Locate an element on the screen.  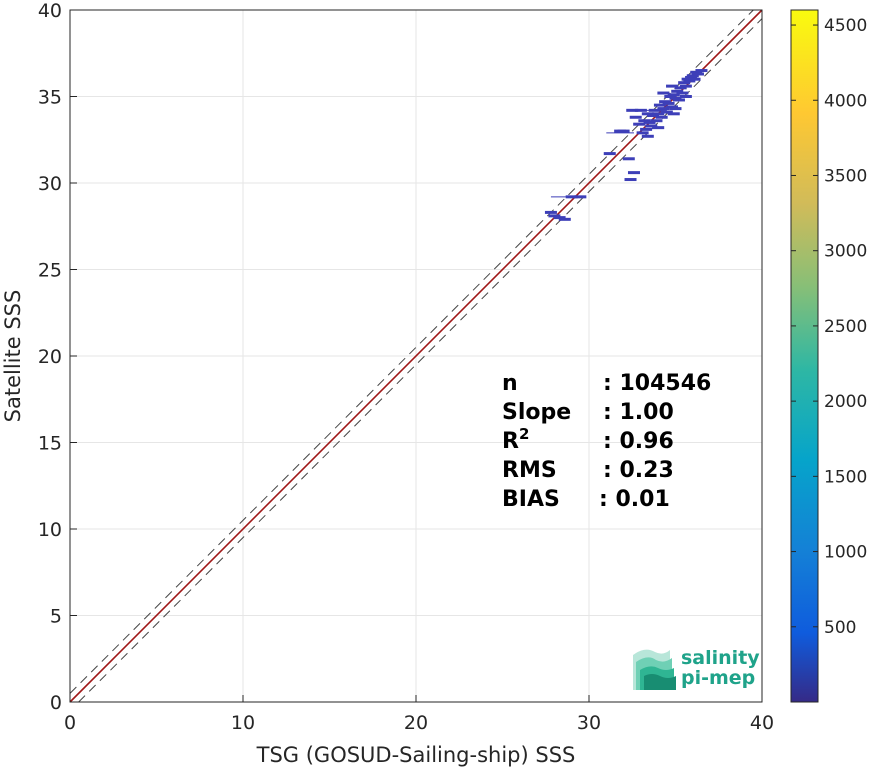
y-tick-label: 20 is located at coordinates (50, 357).